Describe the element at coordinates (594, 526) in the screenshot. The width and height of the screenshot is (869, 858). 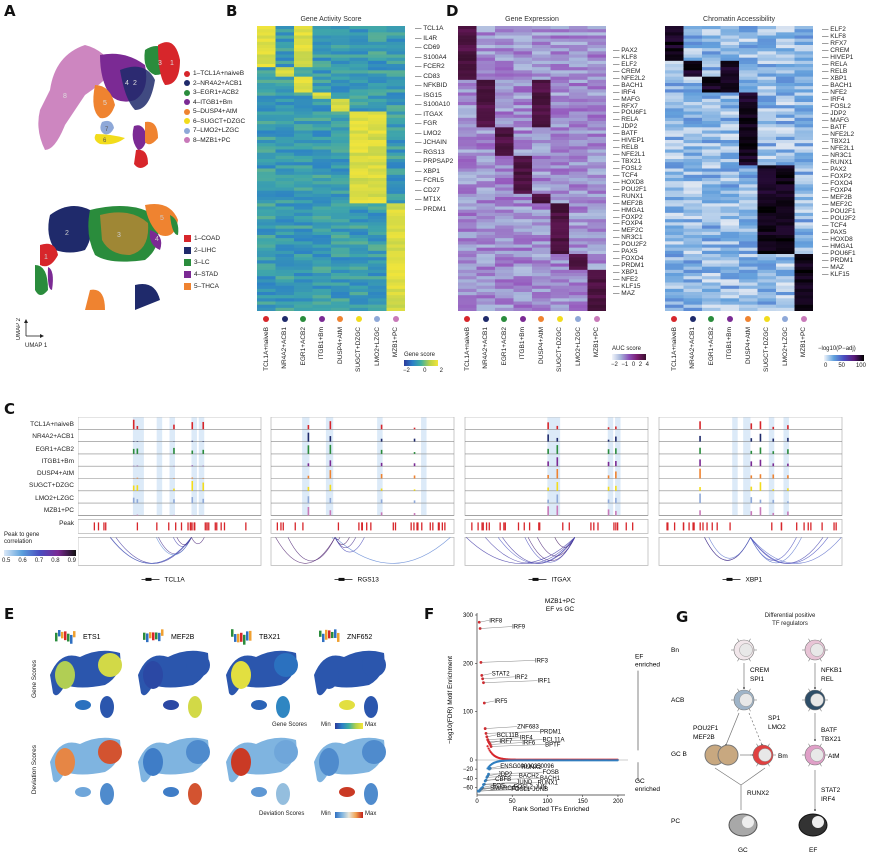
I see `peak-mark` at that location.